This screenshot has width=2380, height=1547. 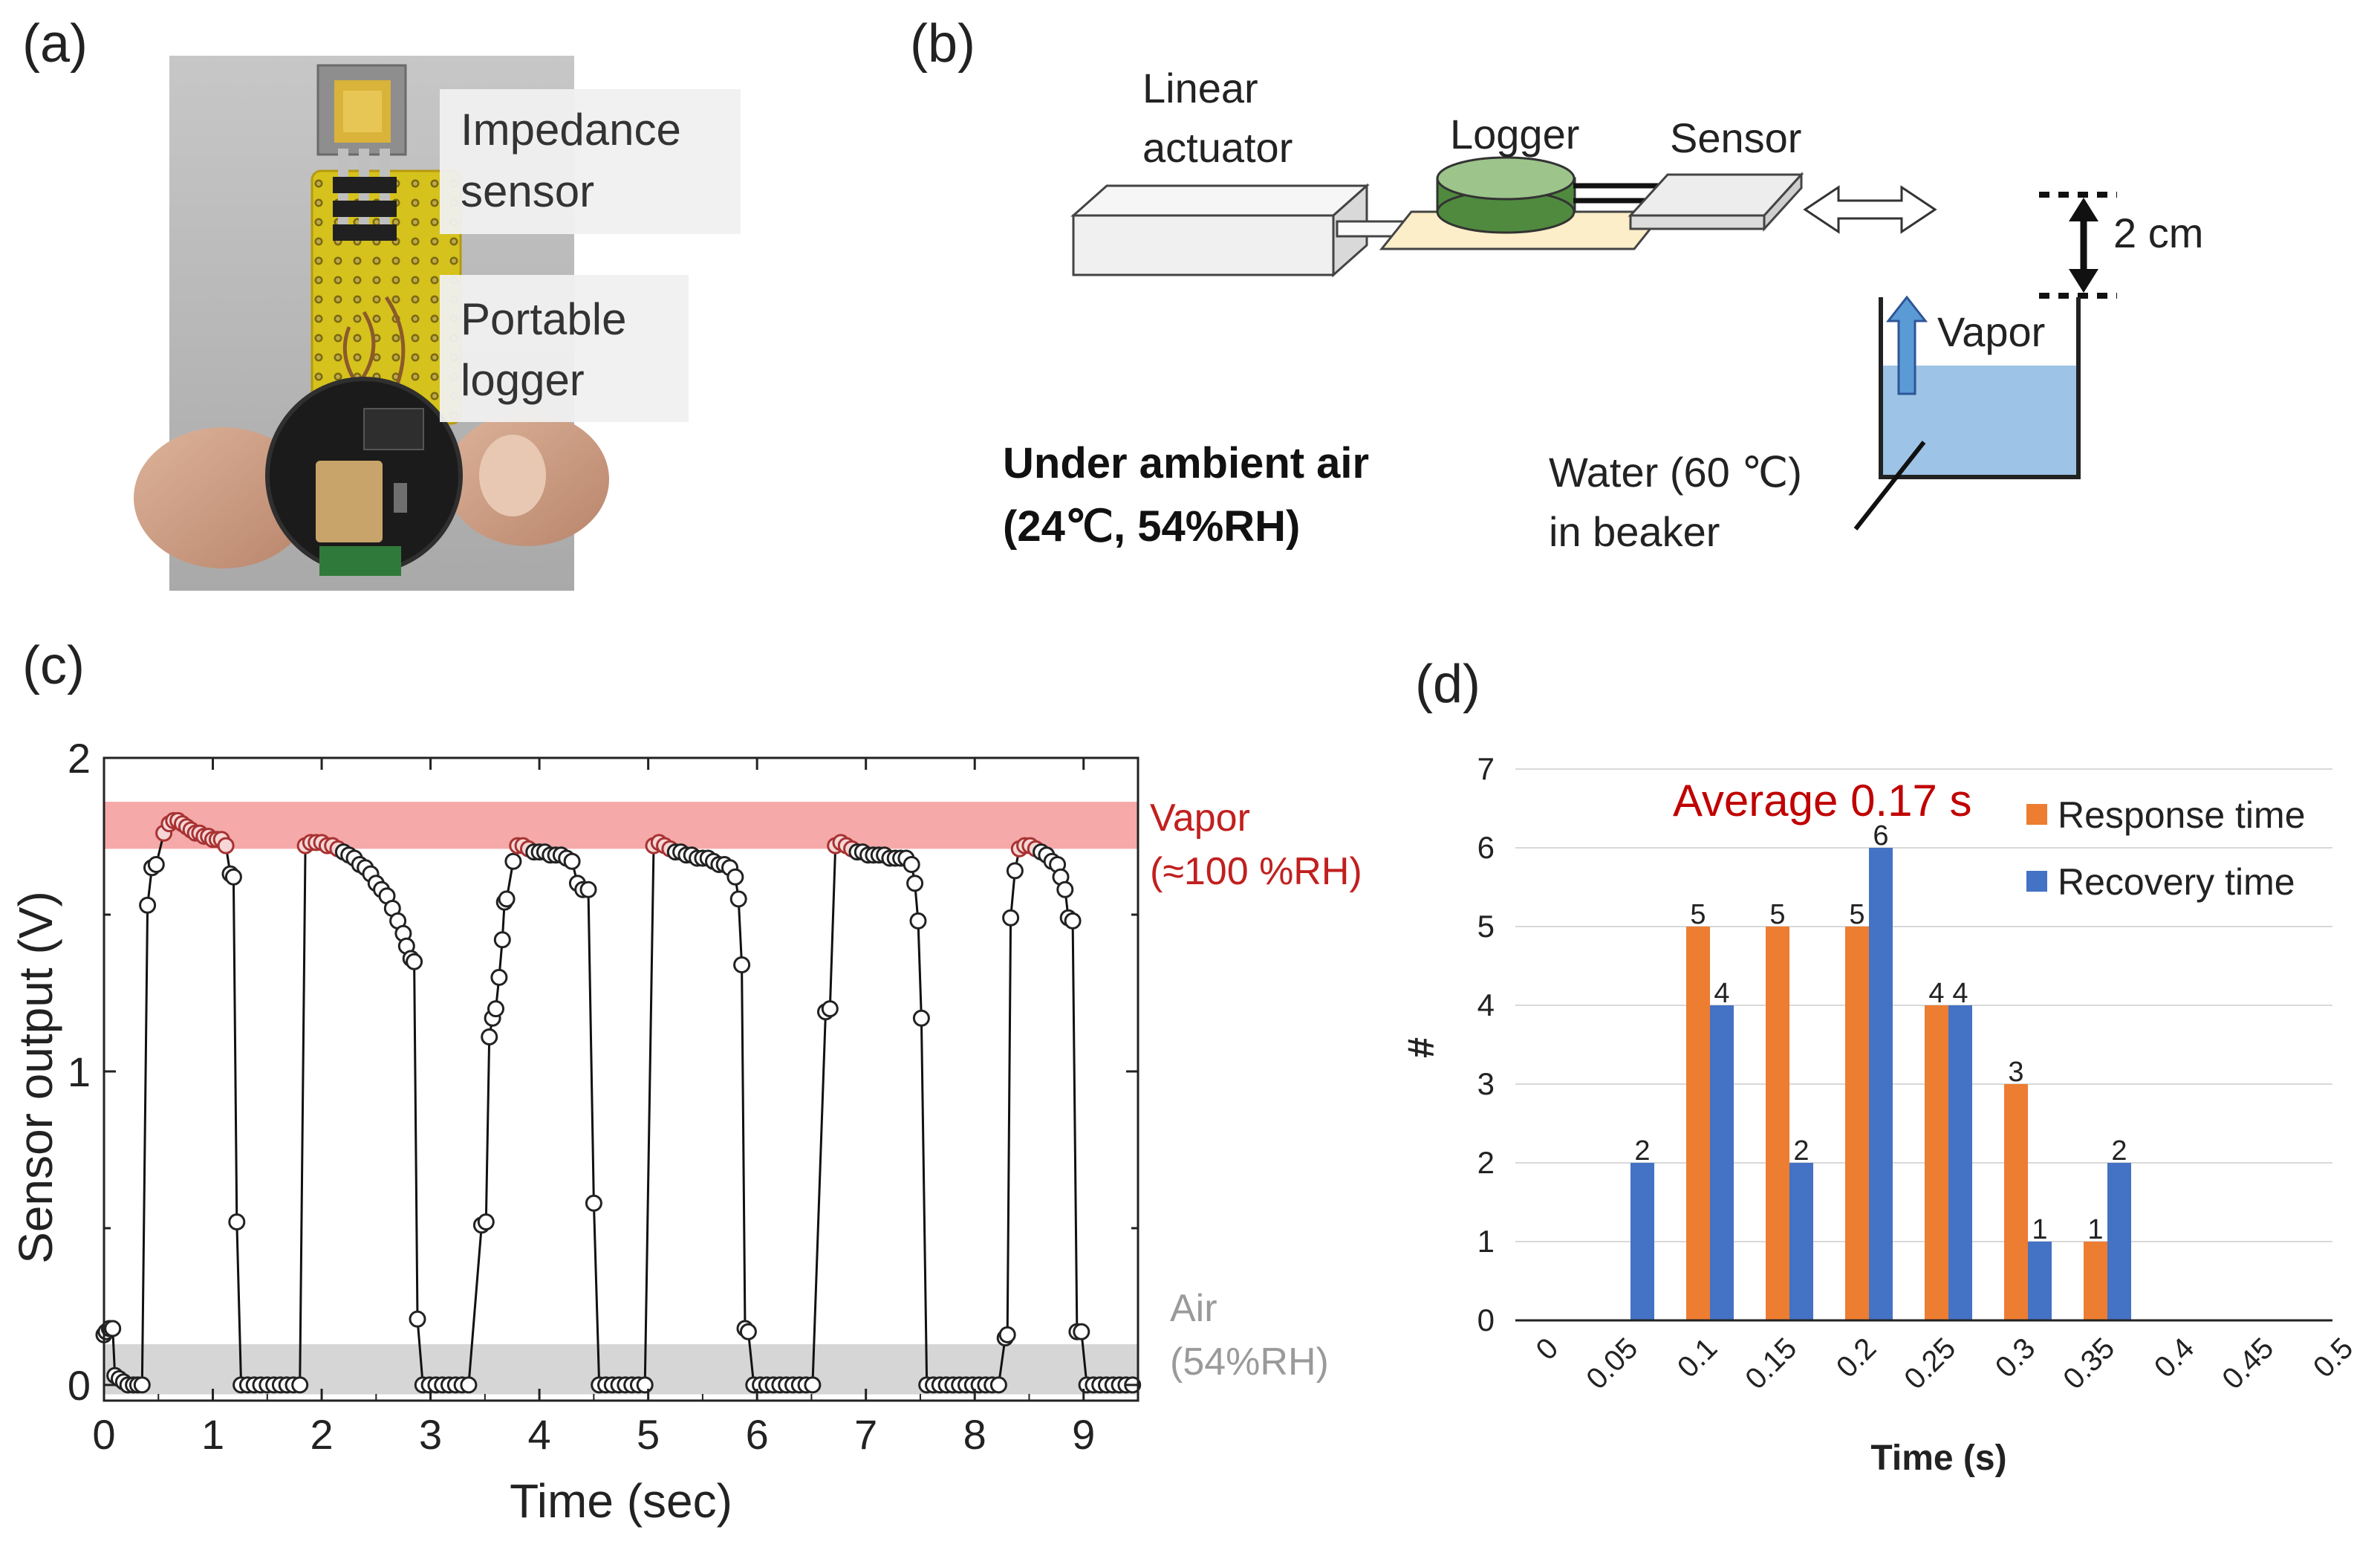 I want to click on vapor-label: Vapor, so click(x=1991, y=331).